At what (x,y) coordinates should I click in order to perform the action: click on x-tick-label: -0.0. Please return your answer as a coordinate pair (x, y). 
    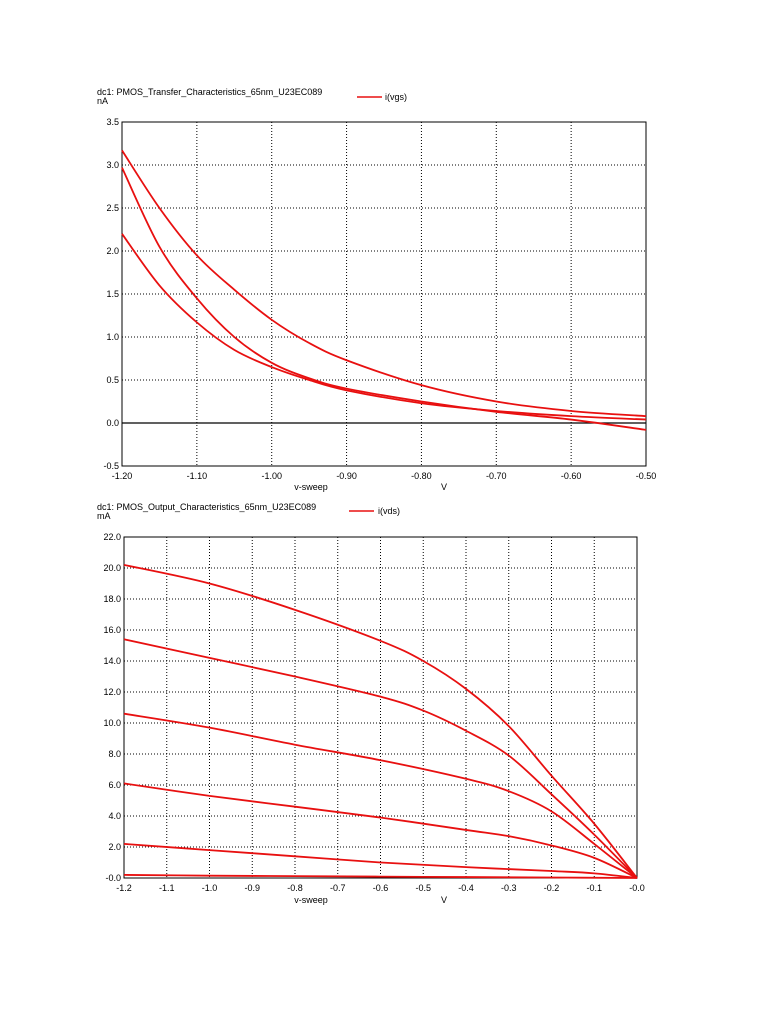
    Looking at the image, I should click on (637, 888).